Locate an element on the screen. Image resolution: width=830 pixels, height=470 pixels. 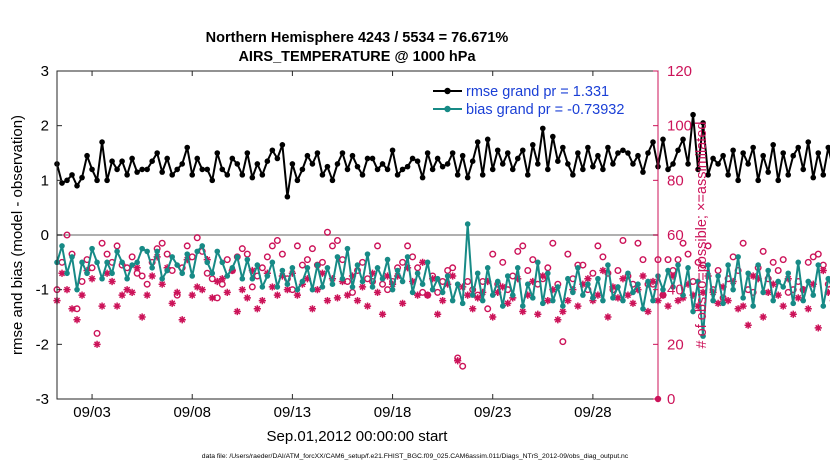
left-axis-tick-label: 3 is located at coordinates (45, 71).